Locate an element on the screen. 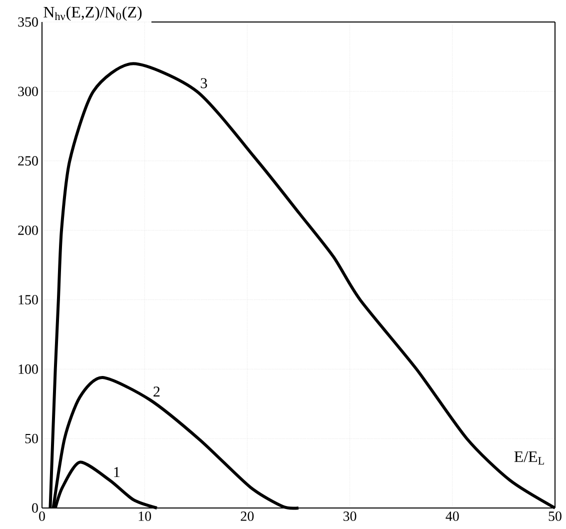 This screenshot has height=529, width=566. series-label: 1 is located at coordinates (117, 472).